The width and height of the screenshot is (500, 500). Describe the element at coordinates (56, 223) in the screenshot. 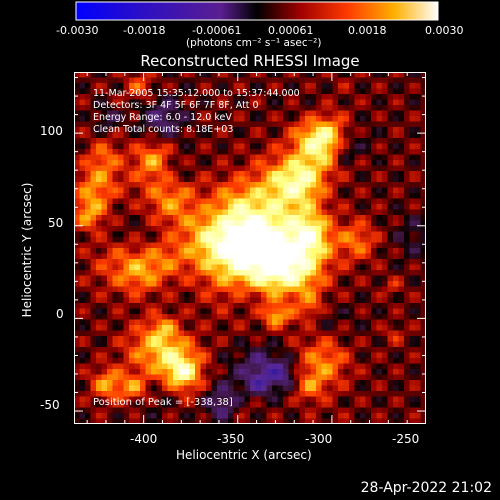

I see `y-tick-label: 50` at that location.